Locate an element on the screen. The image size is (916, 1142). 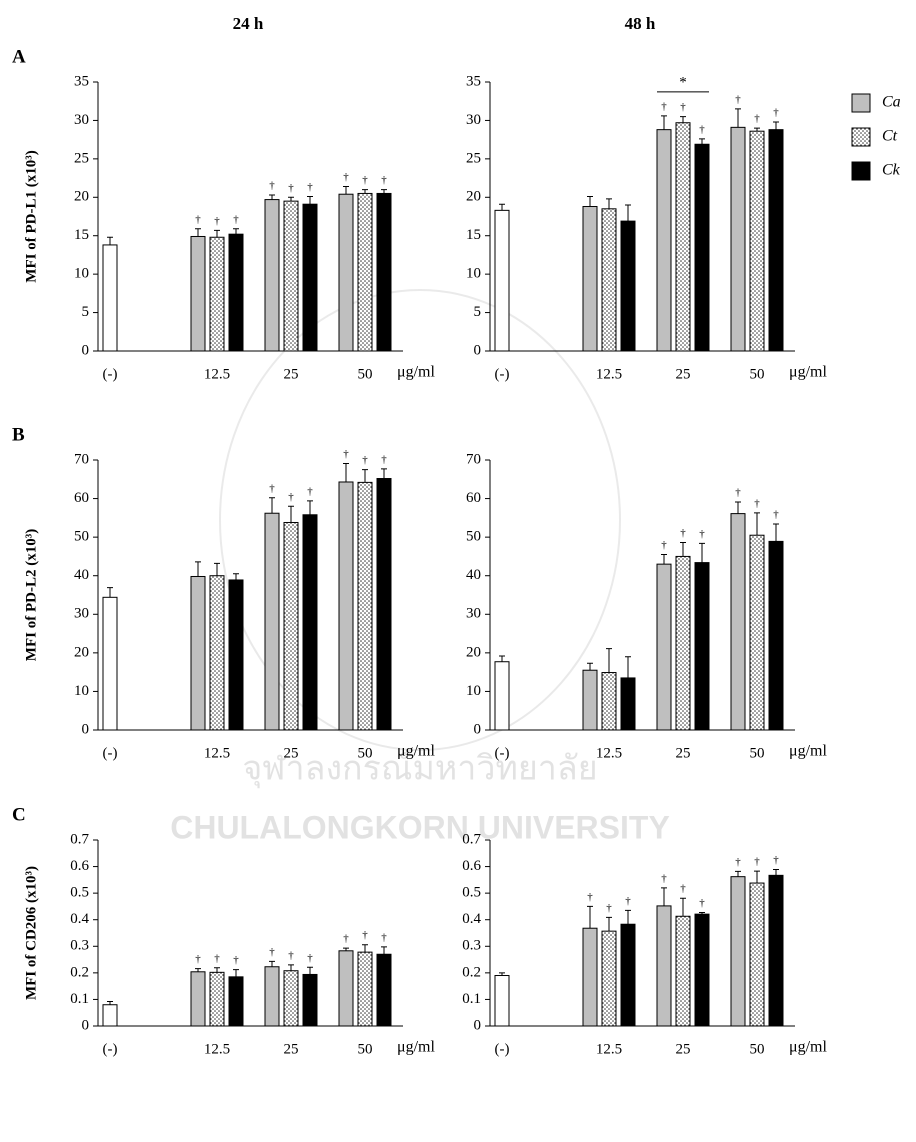
significance-star: * is located at coordinates (683, 82).